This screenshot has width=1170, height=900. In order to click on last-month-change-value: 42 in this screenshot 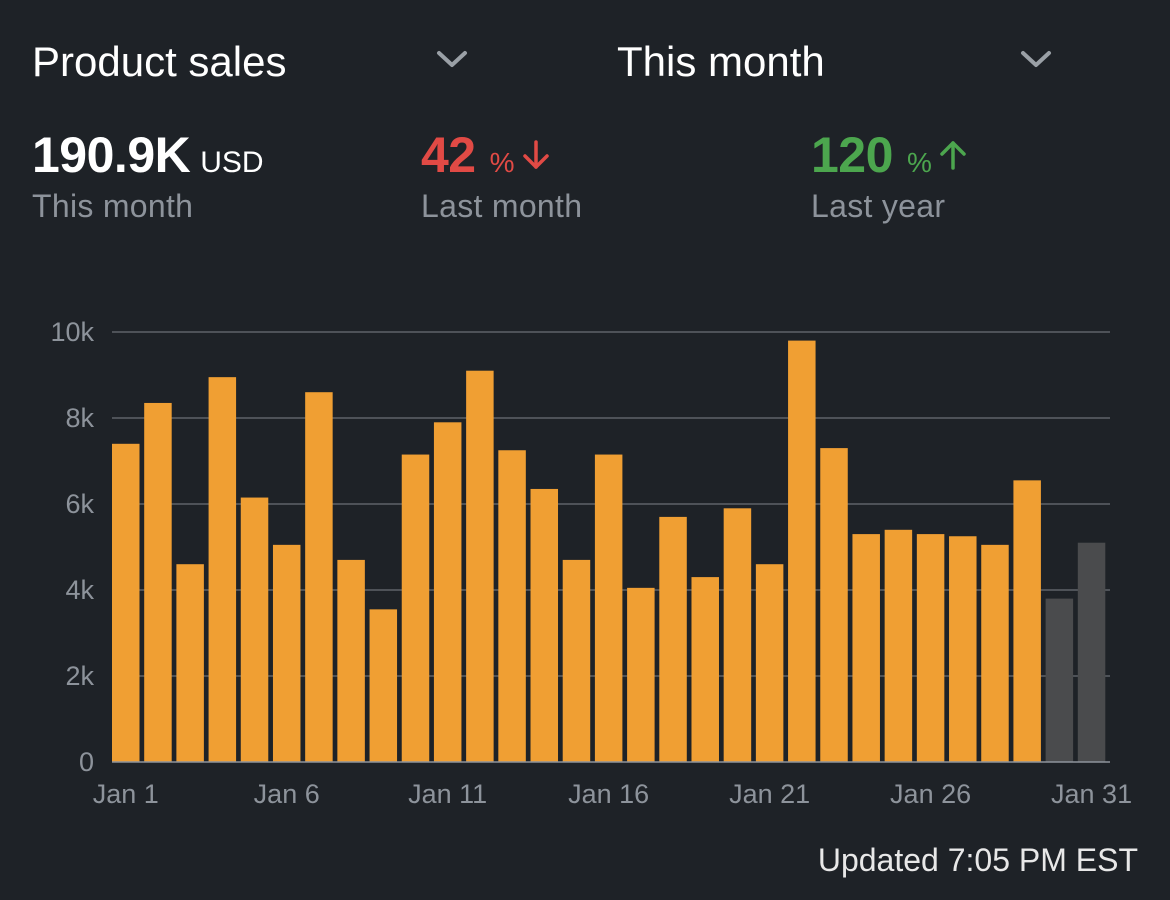, I will do `click(448, 155)`.